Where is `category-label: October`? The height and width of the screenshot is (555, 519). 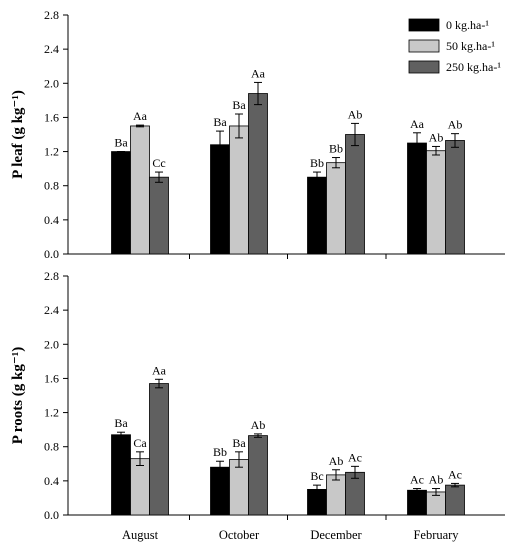
category-label: October is located at coordinates (239, 535).